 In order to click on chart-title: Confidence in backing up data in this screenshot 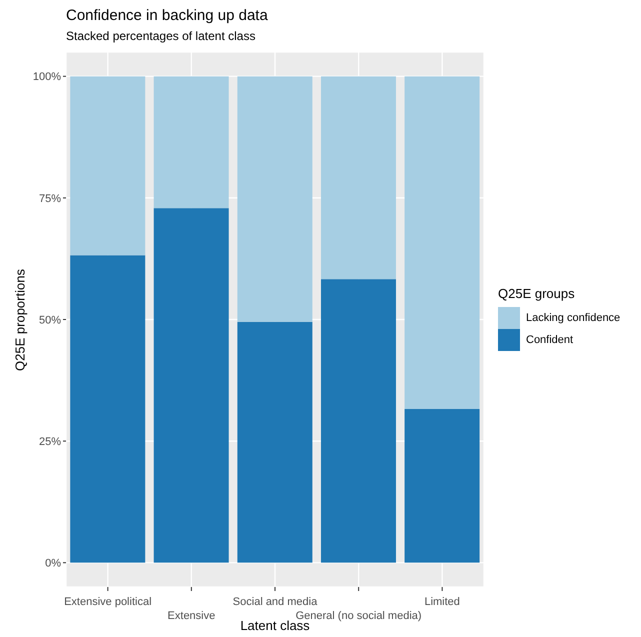, I will do `click(167, 15)`.